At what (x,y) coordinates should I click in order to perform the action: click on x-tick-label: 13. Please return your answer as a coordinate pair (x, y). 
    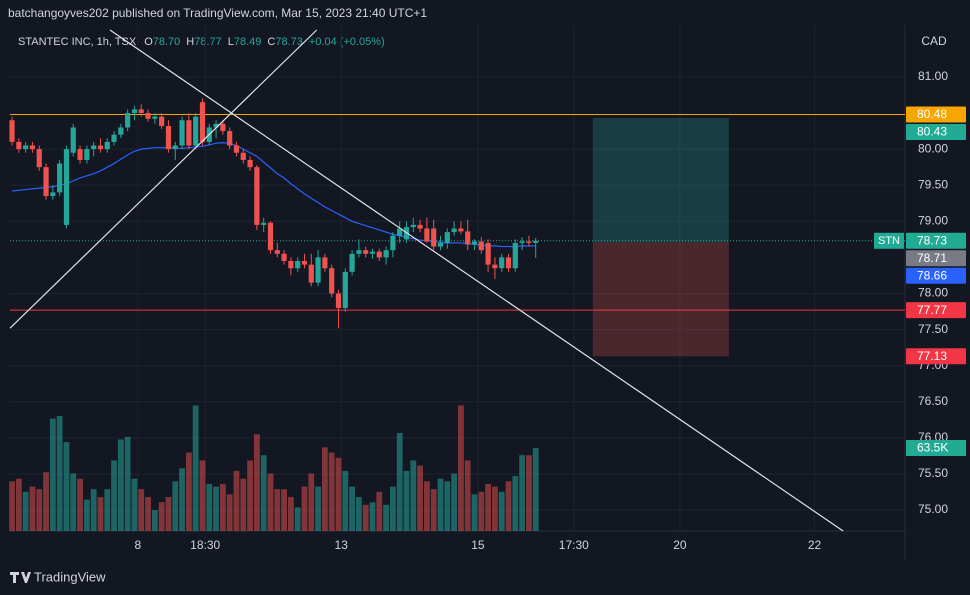
    Looking at the image, I should click on (342, 545).